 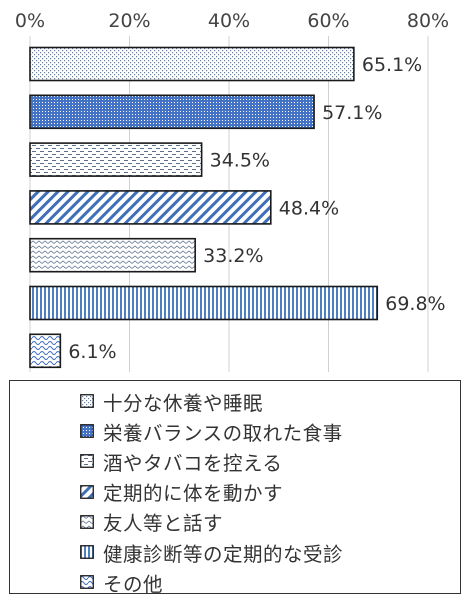 What do you see at coordinates (193, 463) in the screenshot?
I see `legend-label: 酒やタバコを控える` at bounding box center [193, 463].